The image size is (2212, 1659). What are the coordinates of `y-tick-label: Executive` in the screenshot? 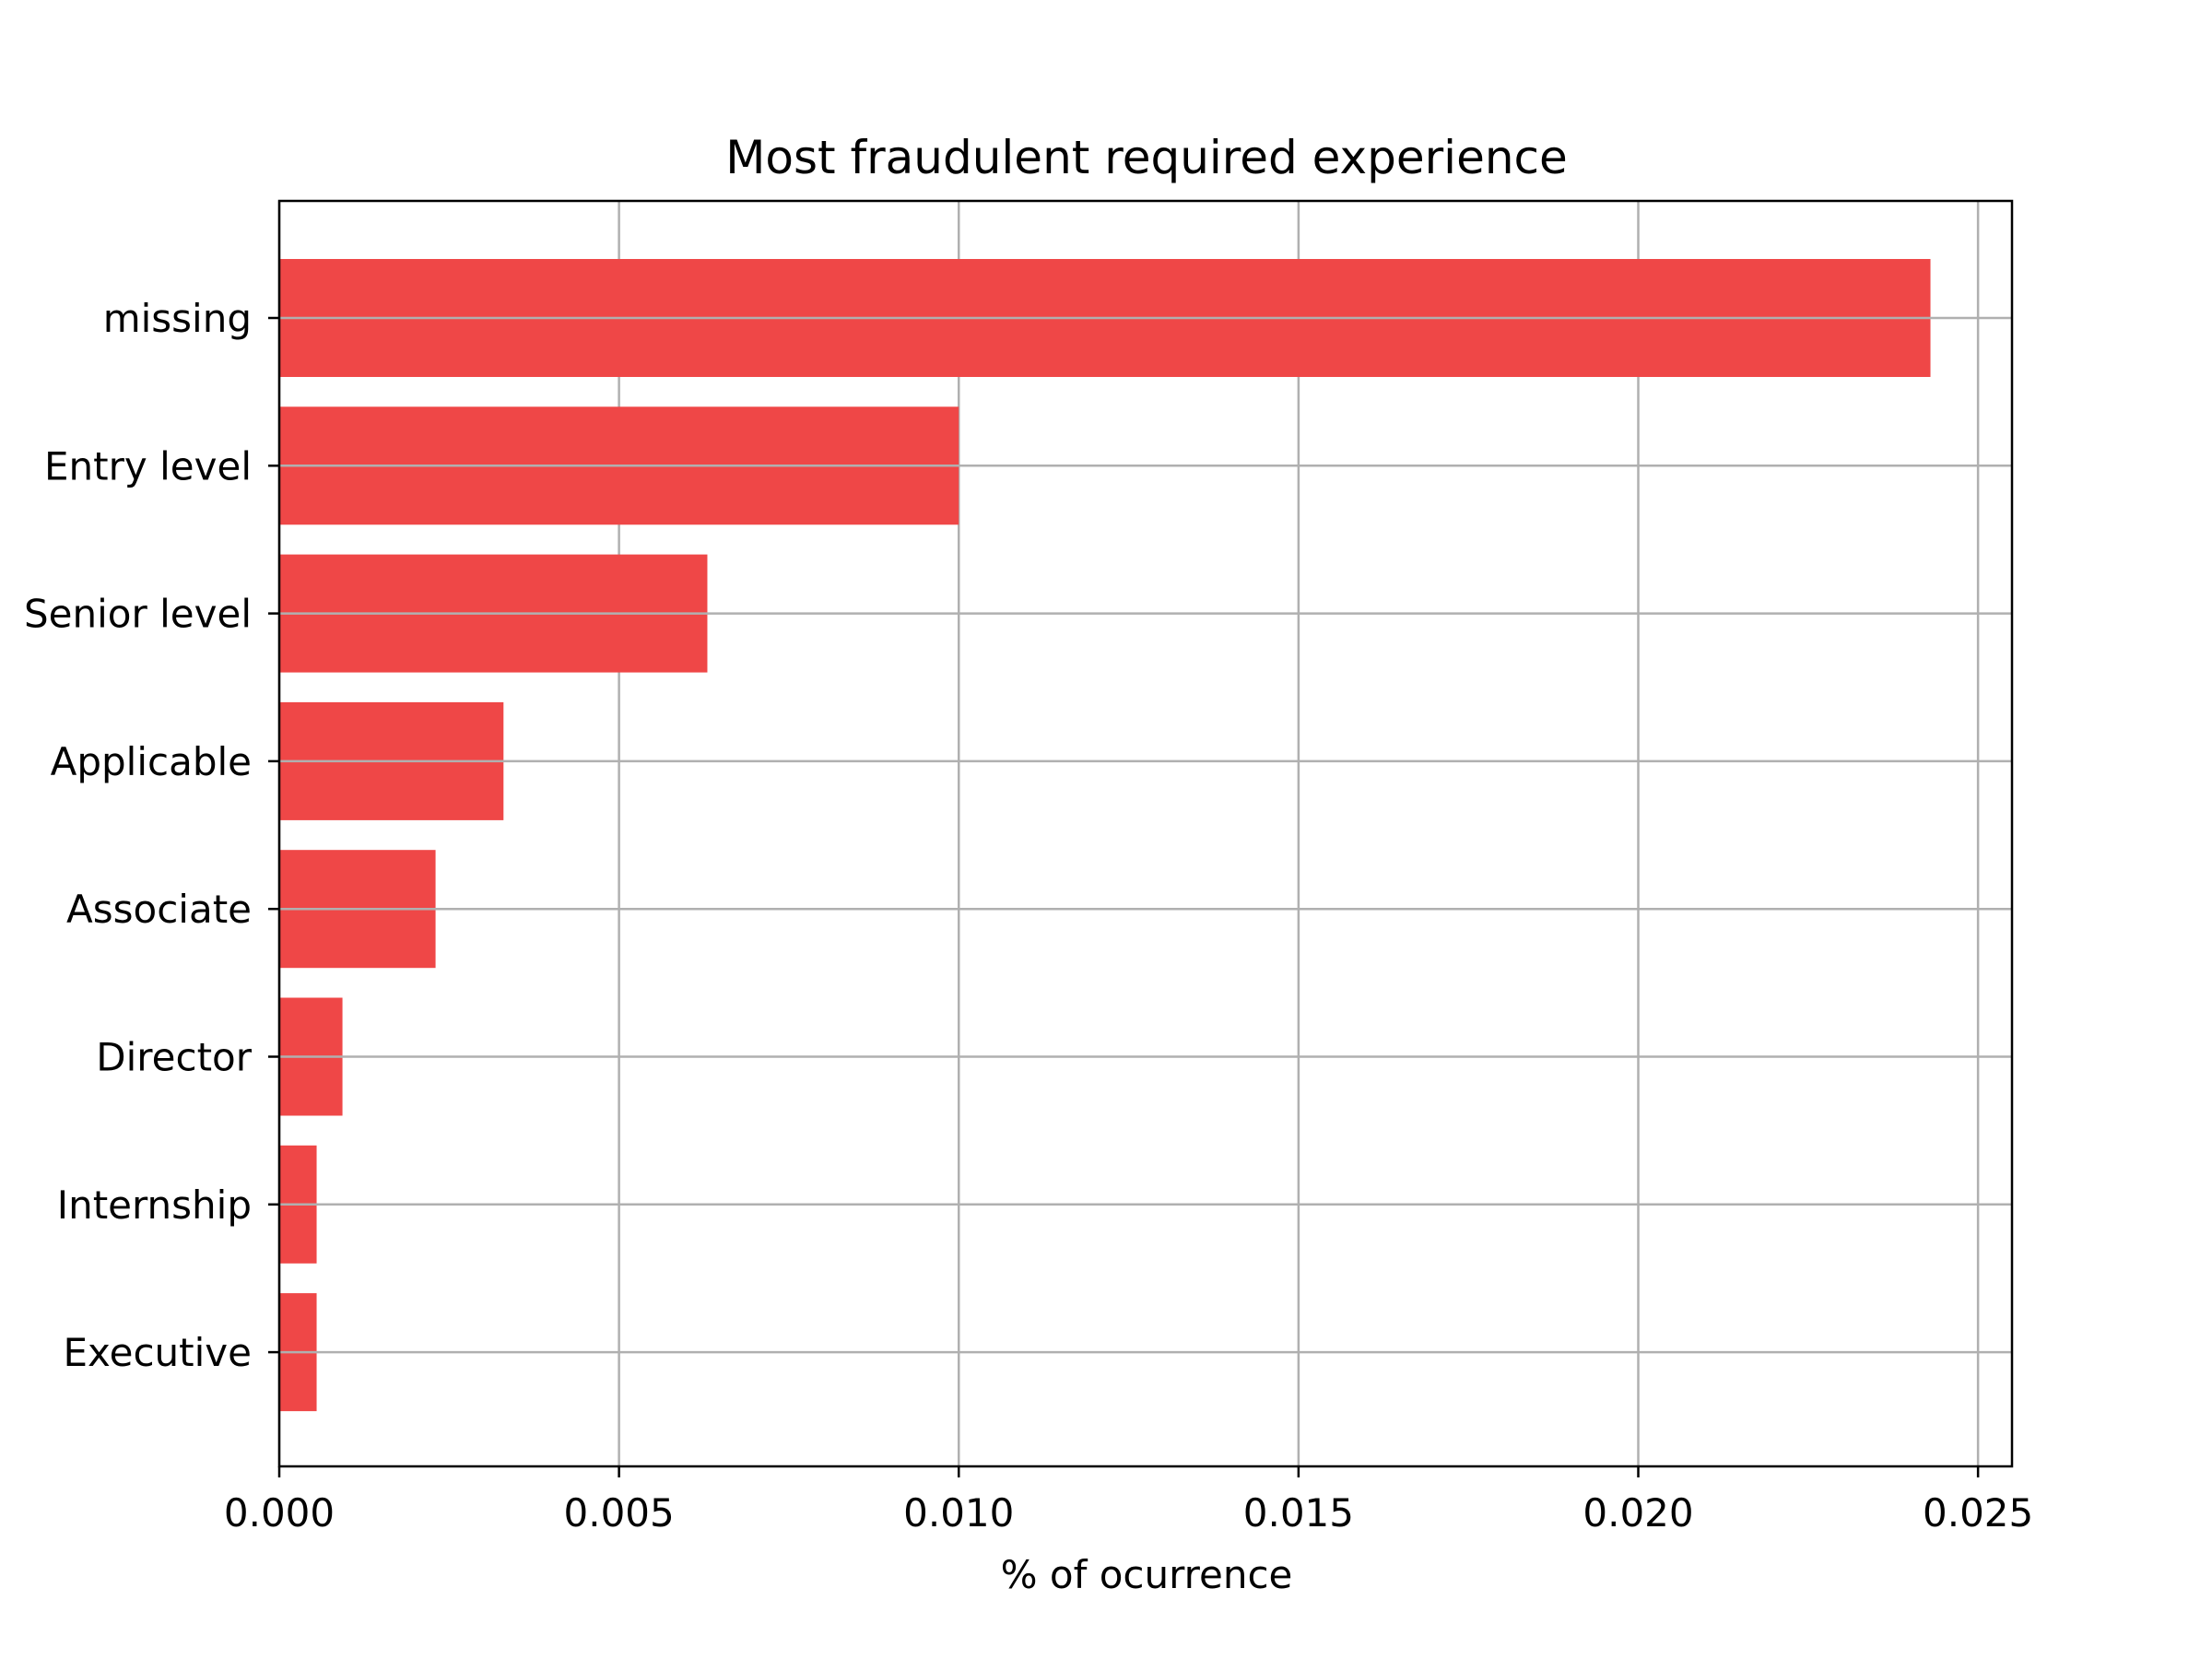 It's located at (158, 1352).